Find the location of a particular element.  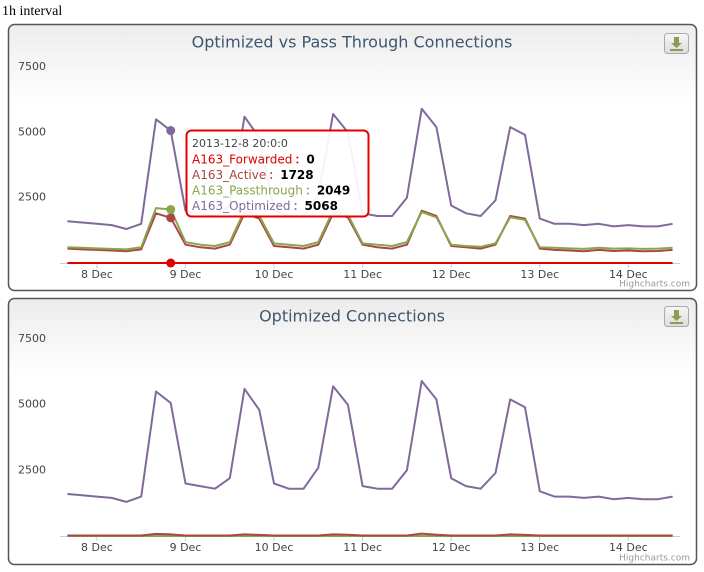

tooltip-name: A163_Optimized is located at coordinates (241, 206).